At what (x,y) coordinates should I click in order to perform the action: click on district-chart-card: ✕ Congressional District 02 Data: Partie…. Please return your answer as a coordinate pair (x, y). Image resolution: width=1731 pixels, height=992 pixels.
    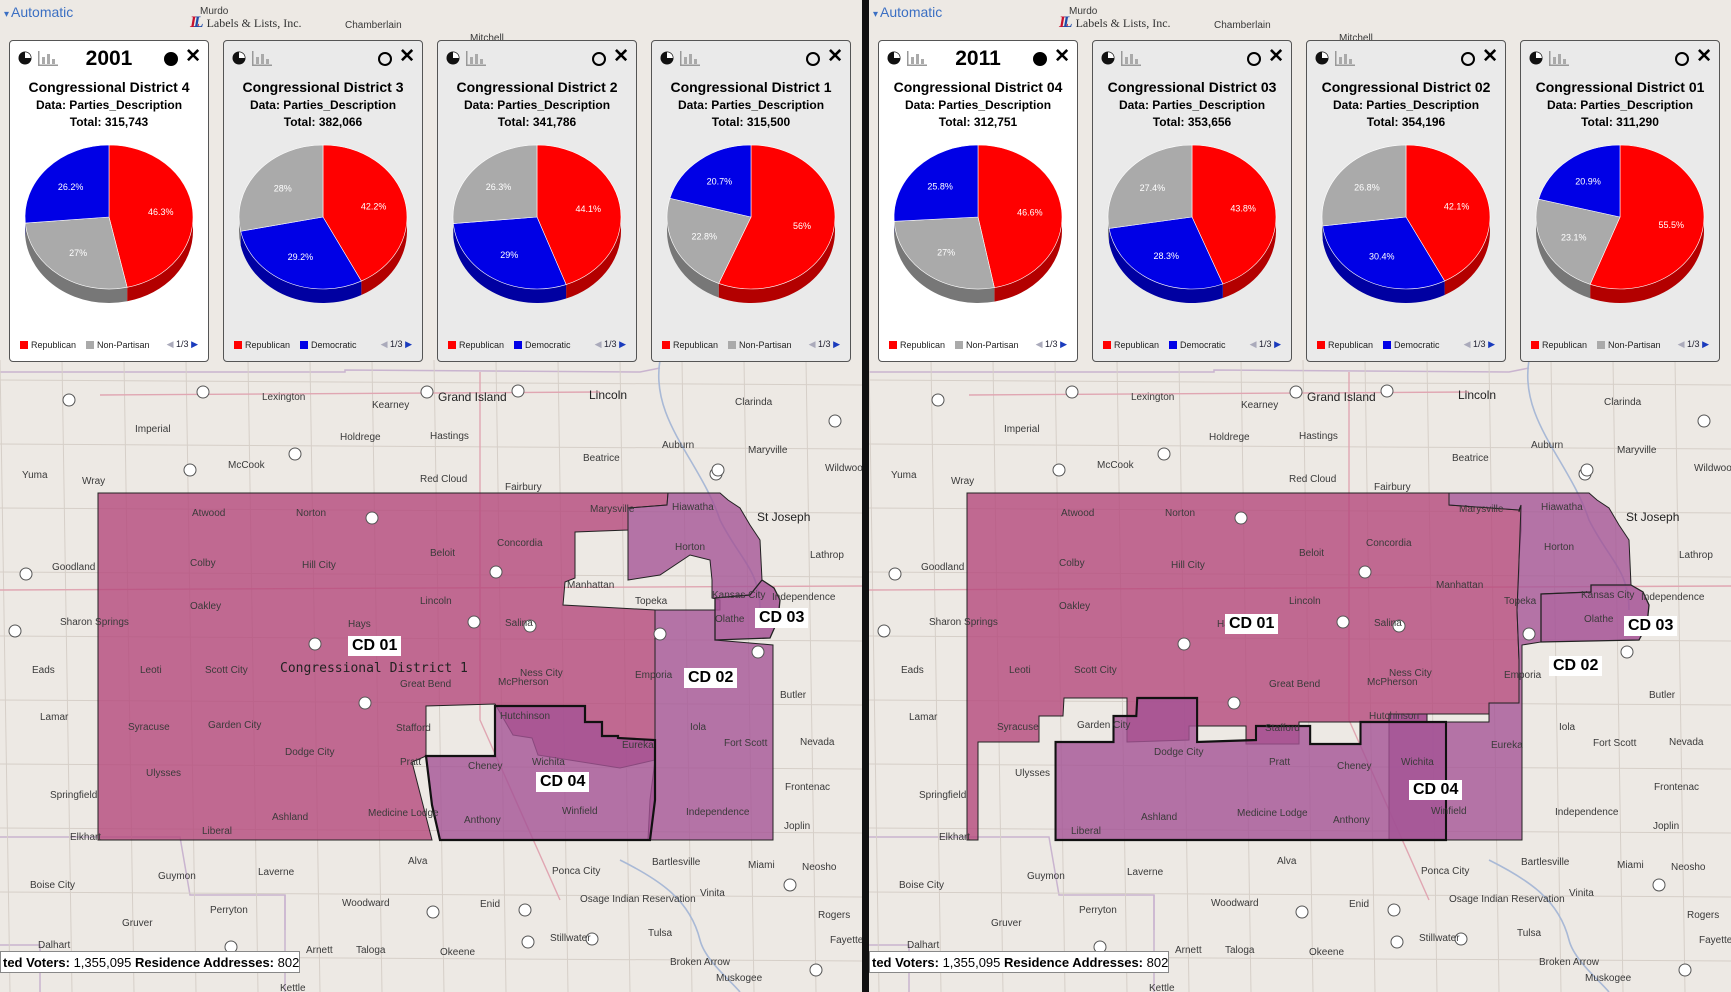
    Looking at the image, I should click on (1406, 201).